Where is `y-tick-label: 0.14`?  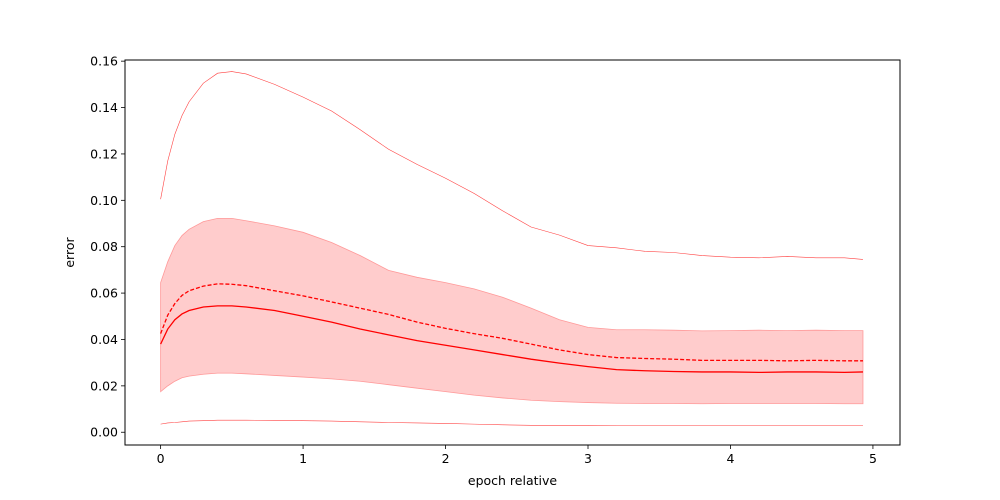 y-tick-label: 0.14 is located at coordinates (104, 107).